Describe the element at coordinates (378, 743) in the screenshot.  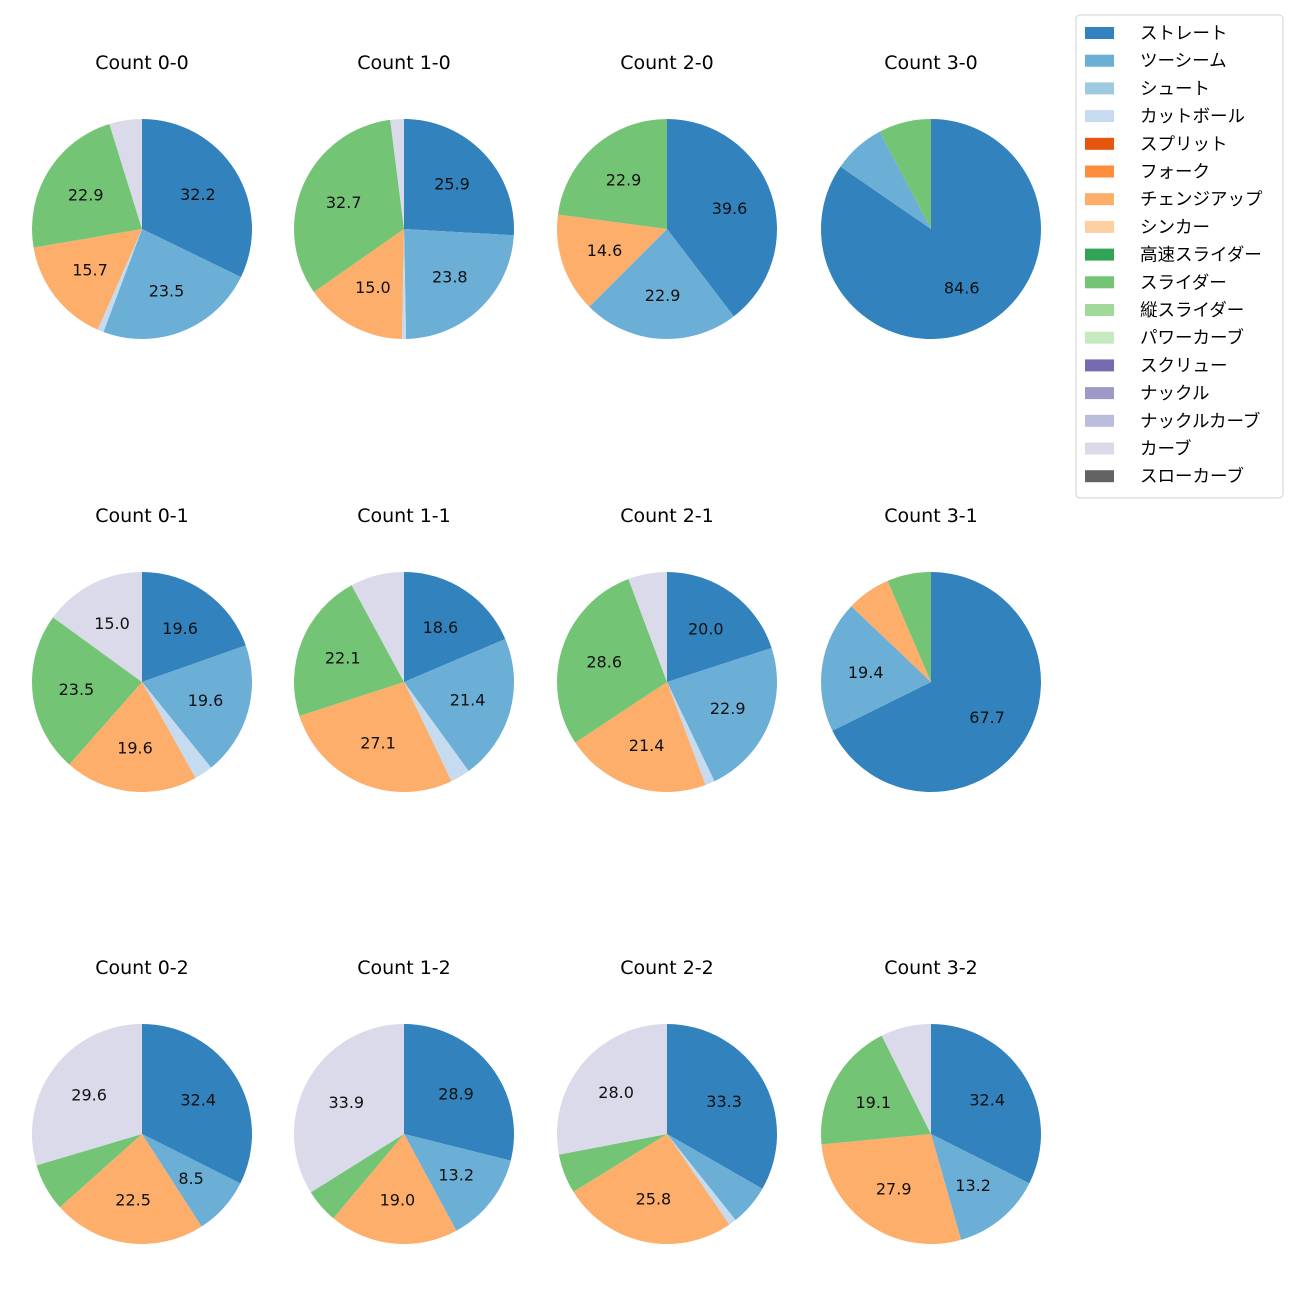
I see `slice-label: 27.1` at that location.